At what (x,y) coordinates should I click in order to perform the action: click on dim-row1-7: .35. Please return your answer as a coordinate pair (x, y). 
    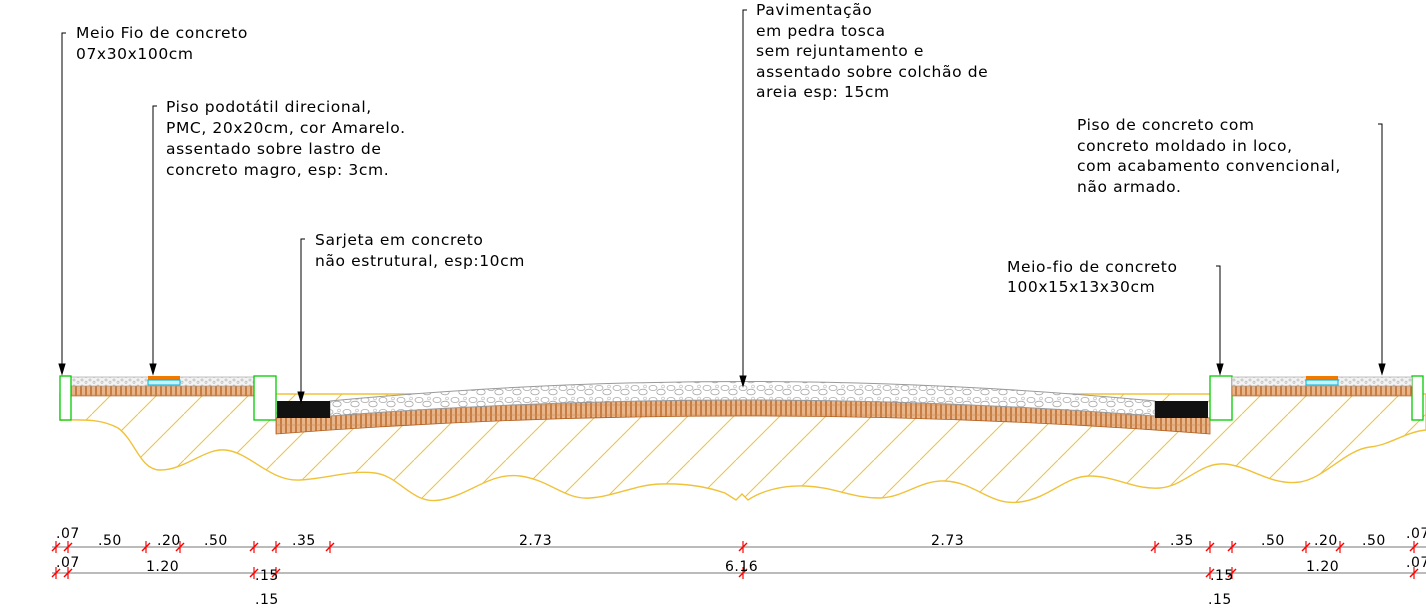
    Looking at the image, I should click on (1182, 541).